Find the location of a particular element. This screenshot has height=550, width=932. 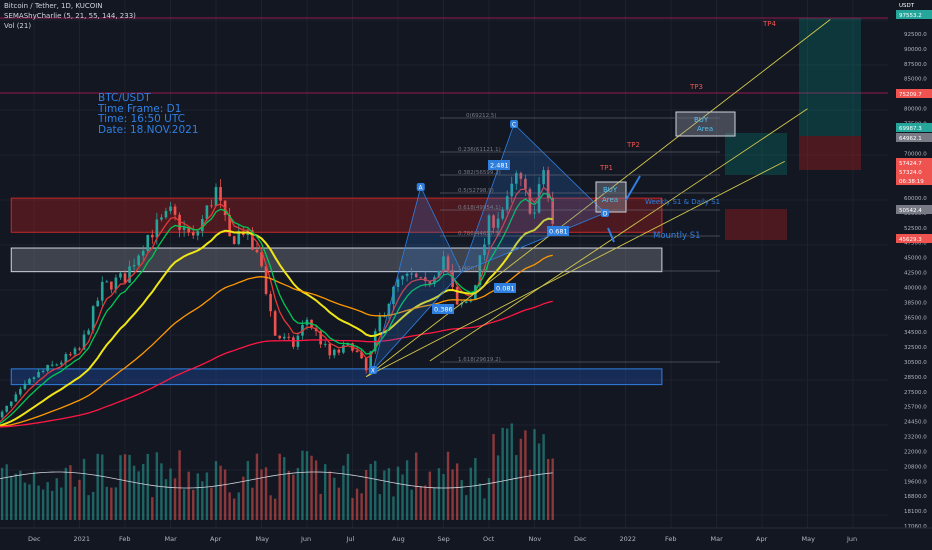

x-tick-label: Sep is located at coordinates (444, 539).